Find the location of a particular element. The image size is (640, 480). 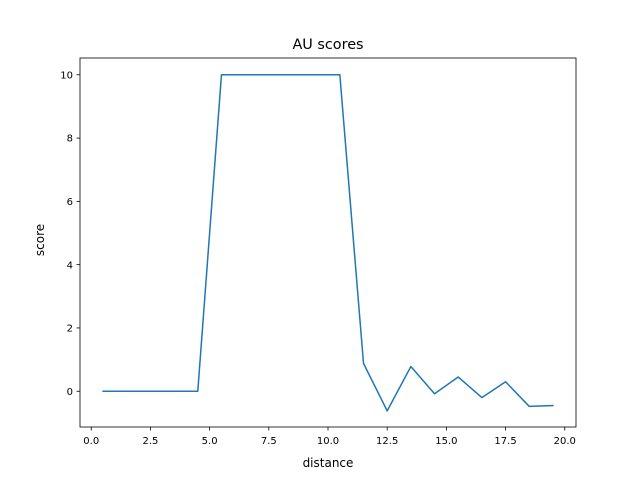

x-tick-label: 2.5 is located at coordinates (150, 441).